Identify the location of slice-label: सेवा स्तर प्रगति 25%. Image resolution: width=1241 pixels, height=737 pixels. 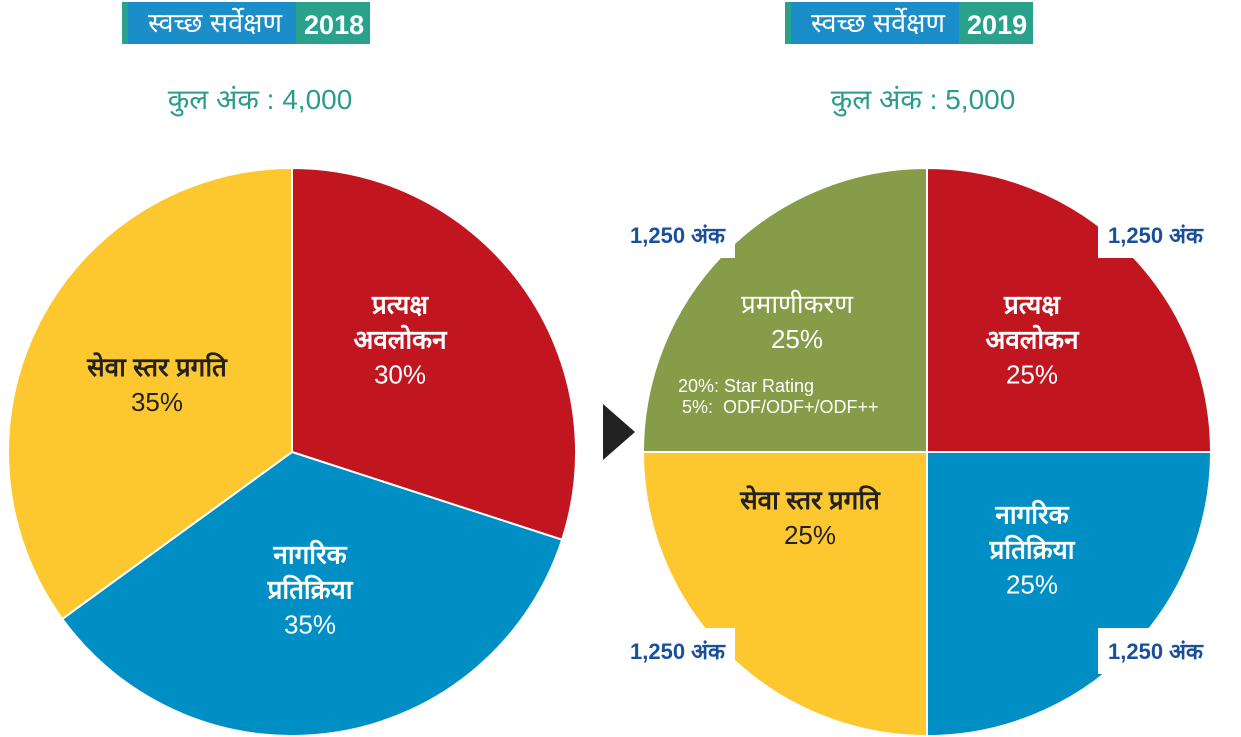
(810, 518).